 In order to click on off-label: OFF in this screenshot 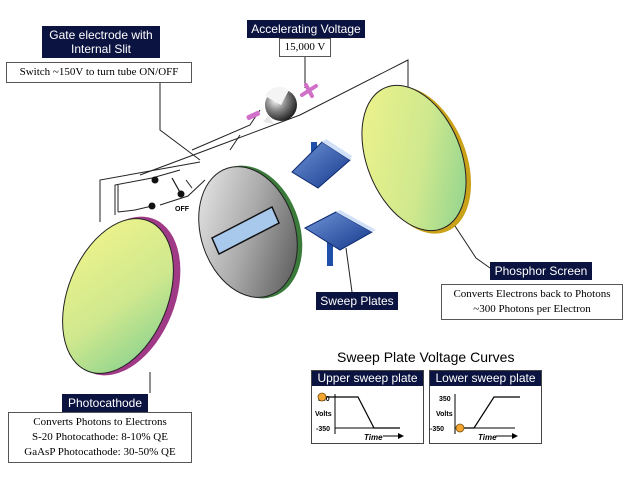, I will do `click(182, 209)`.